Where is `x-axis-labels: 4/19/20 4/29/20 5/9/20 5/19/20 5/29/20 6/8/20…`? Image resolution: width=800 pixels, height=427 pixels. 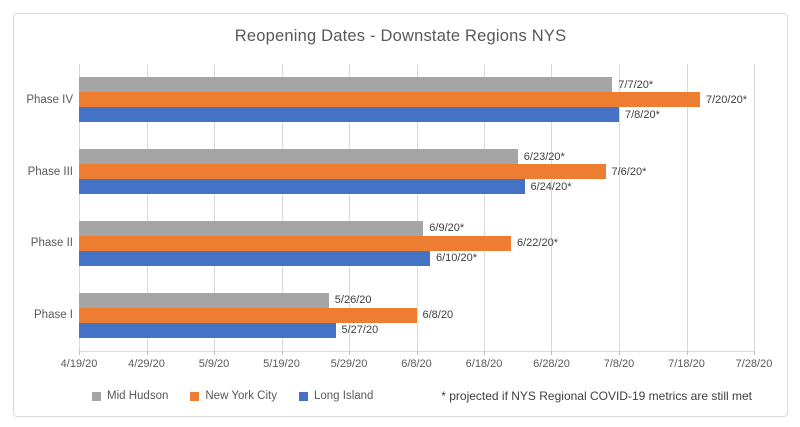
x-axis-labels: 4/19/20 4/29/20 5/9/20 5/19/20 5/29/20 6/8/20… is located at coordinates (417, 365).